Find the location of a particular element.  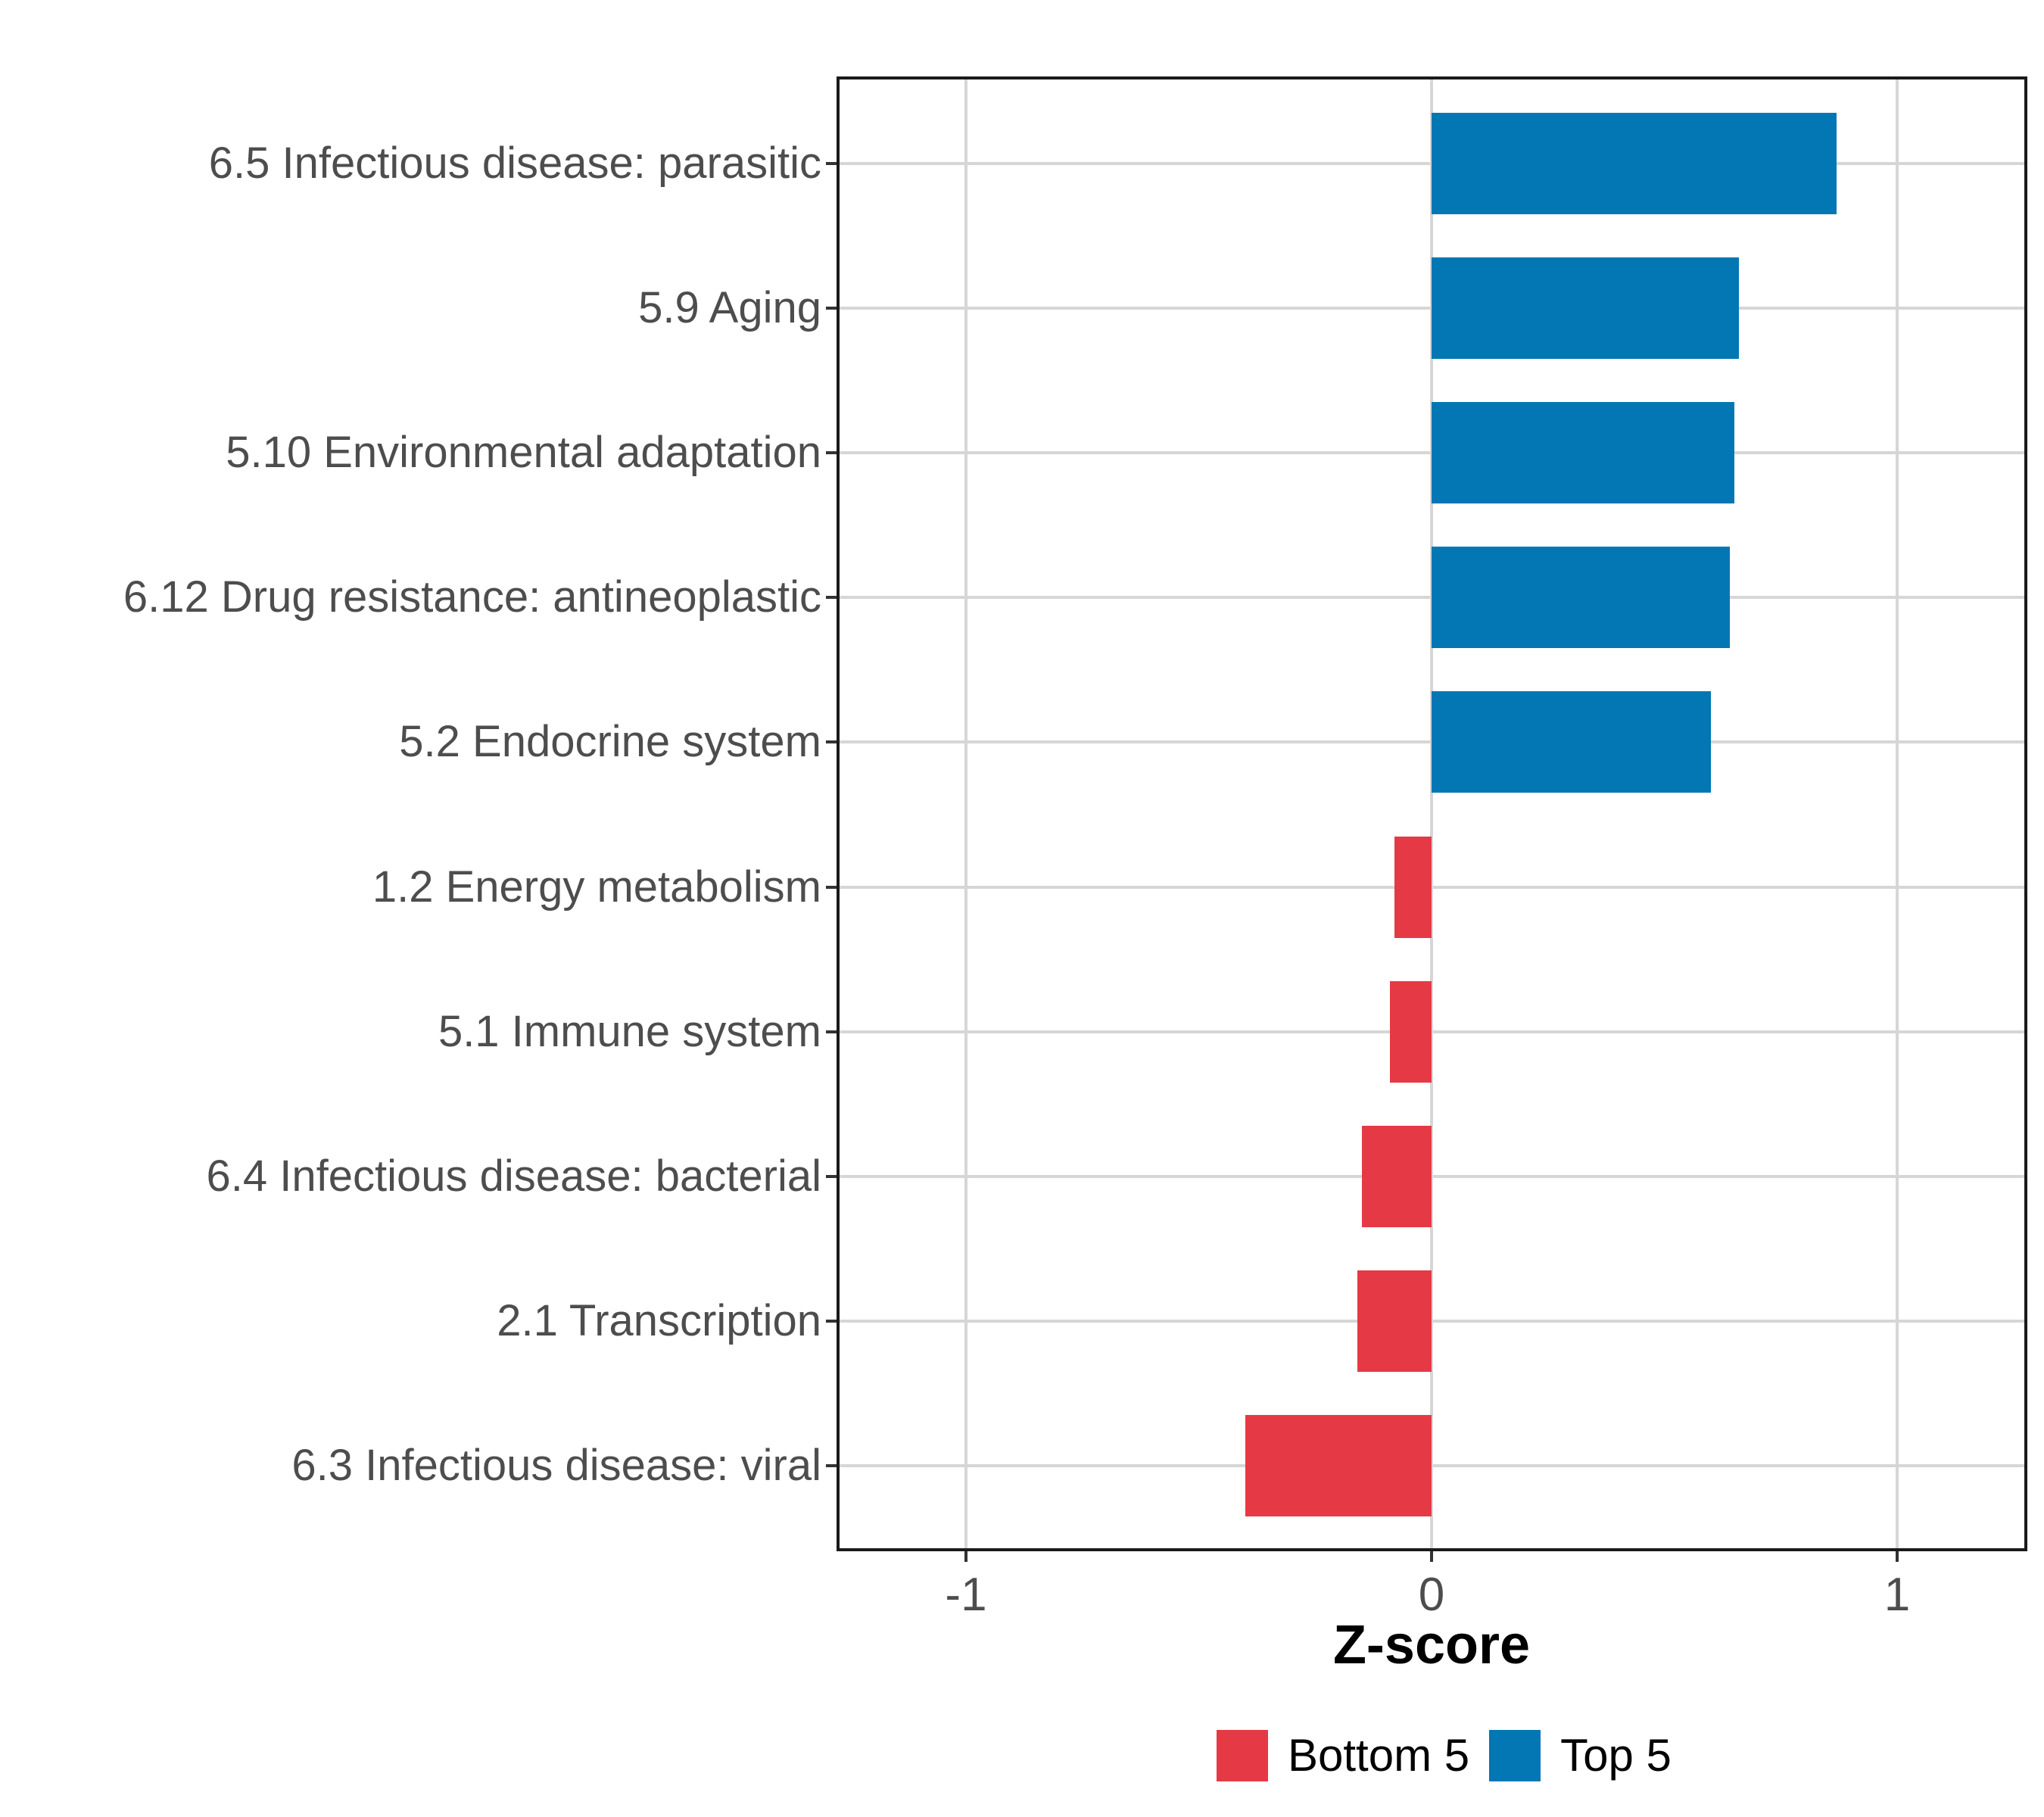

category-label: 5.2 Endocrine system is located at coordinates (610, 742).